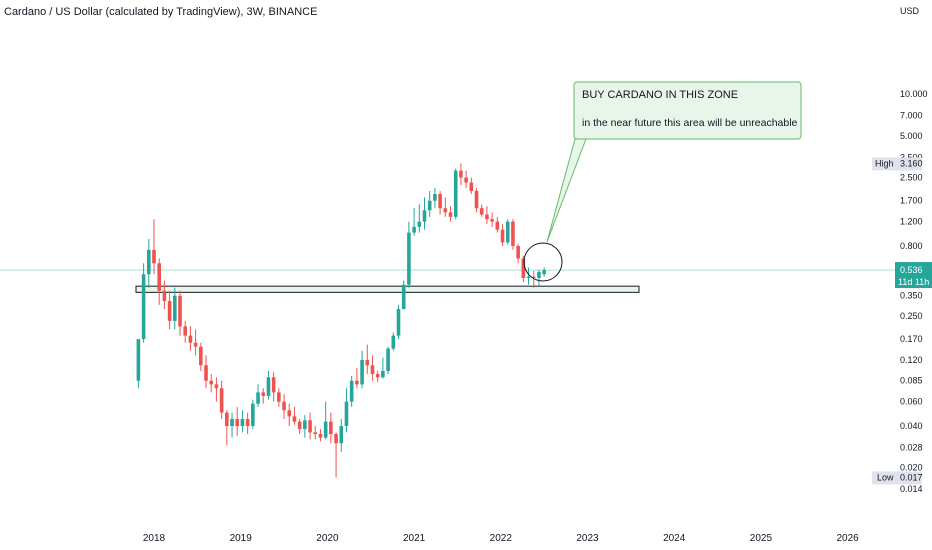 The height and width of the screenshot is (550, 932). What do you see at coordinates (241, 538) in the screenshot?
I see `x-tick-label: 2019` at bounding box center [241, 538].